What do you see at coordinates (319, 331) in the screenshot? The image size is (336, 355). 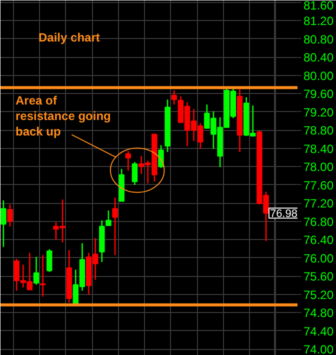 I see `y-tick-label: 74.40` at bounding box center [319, 331].